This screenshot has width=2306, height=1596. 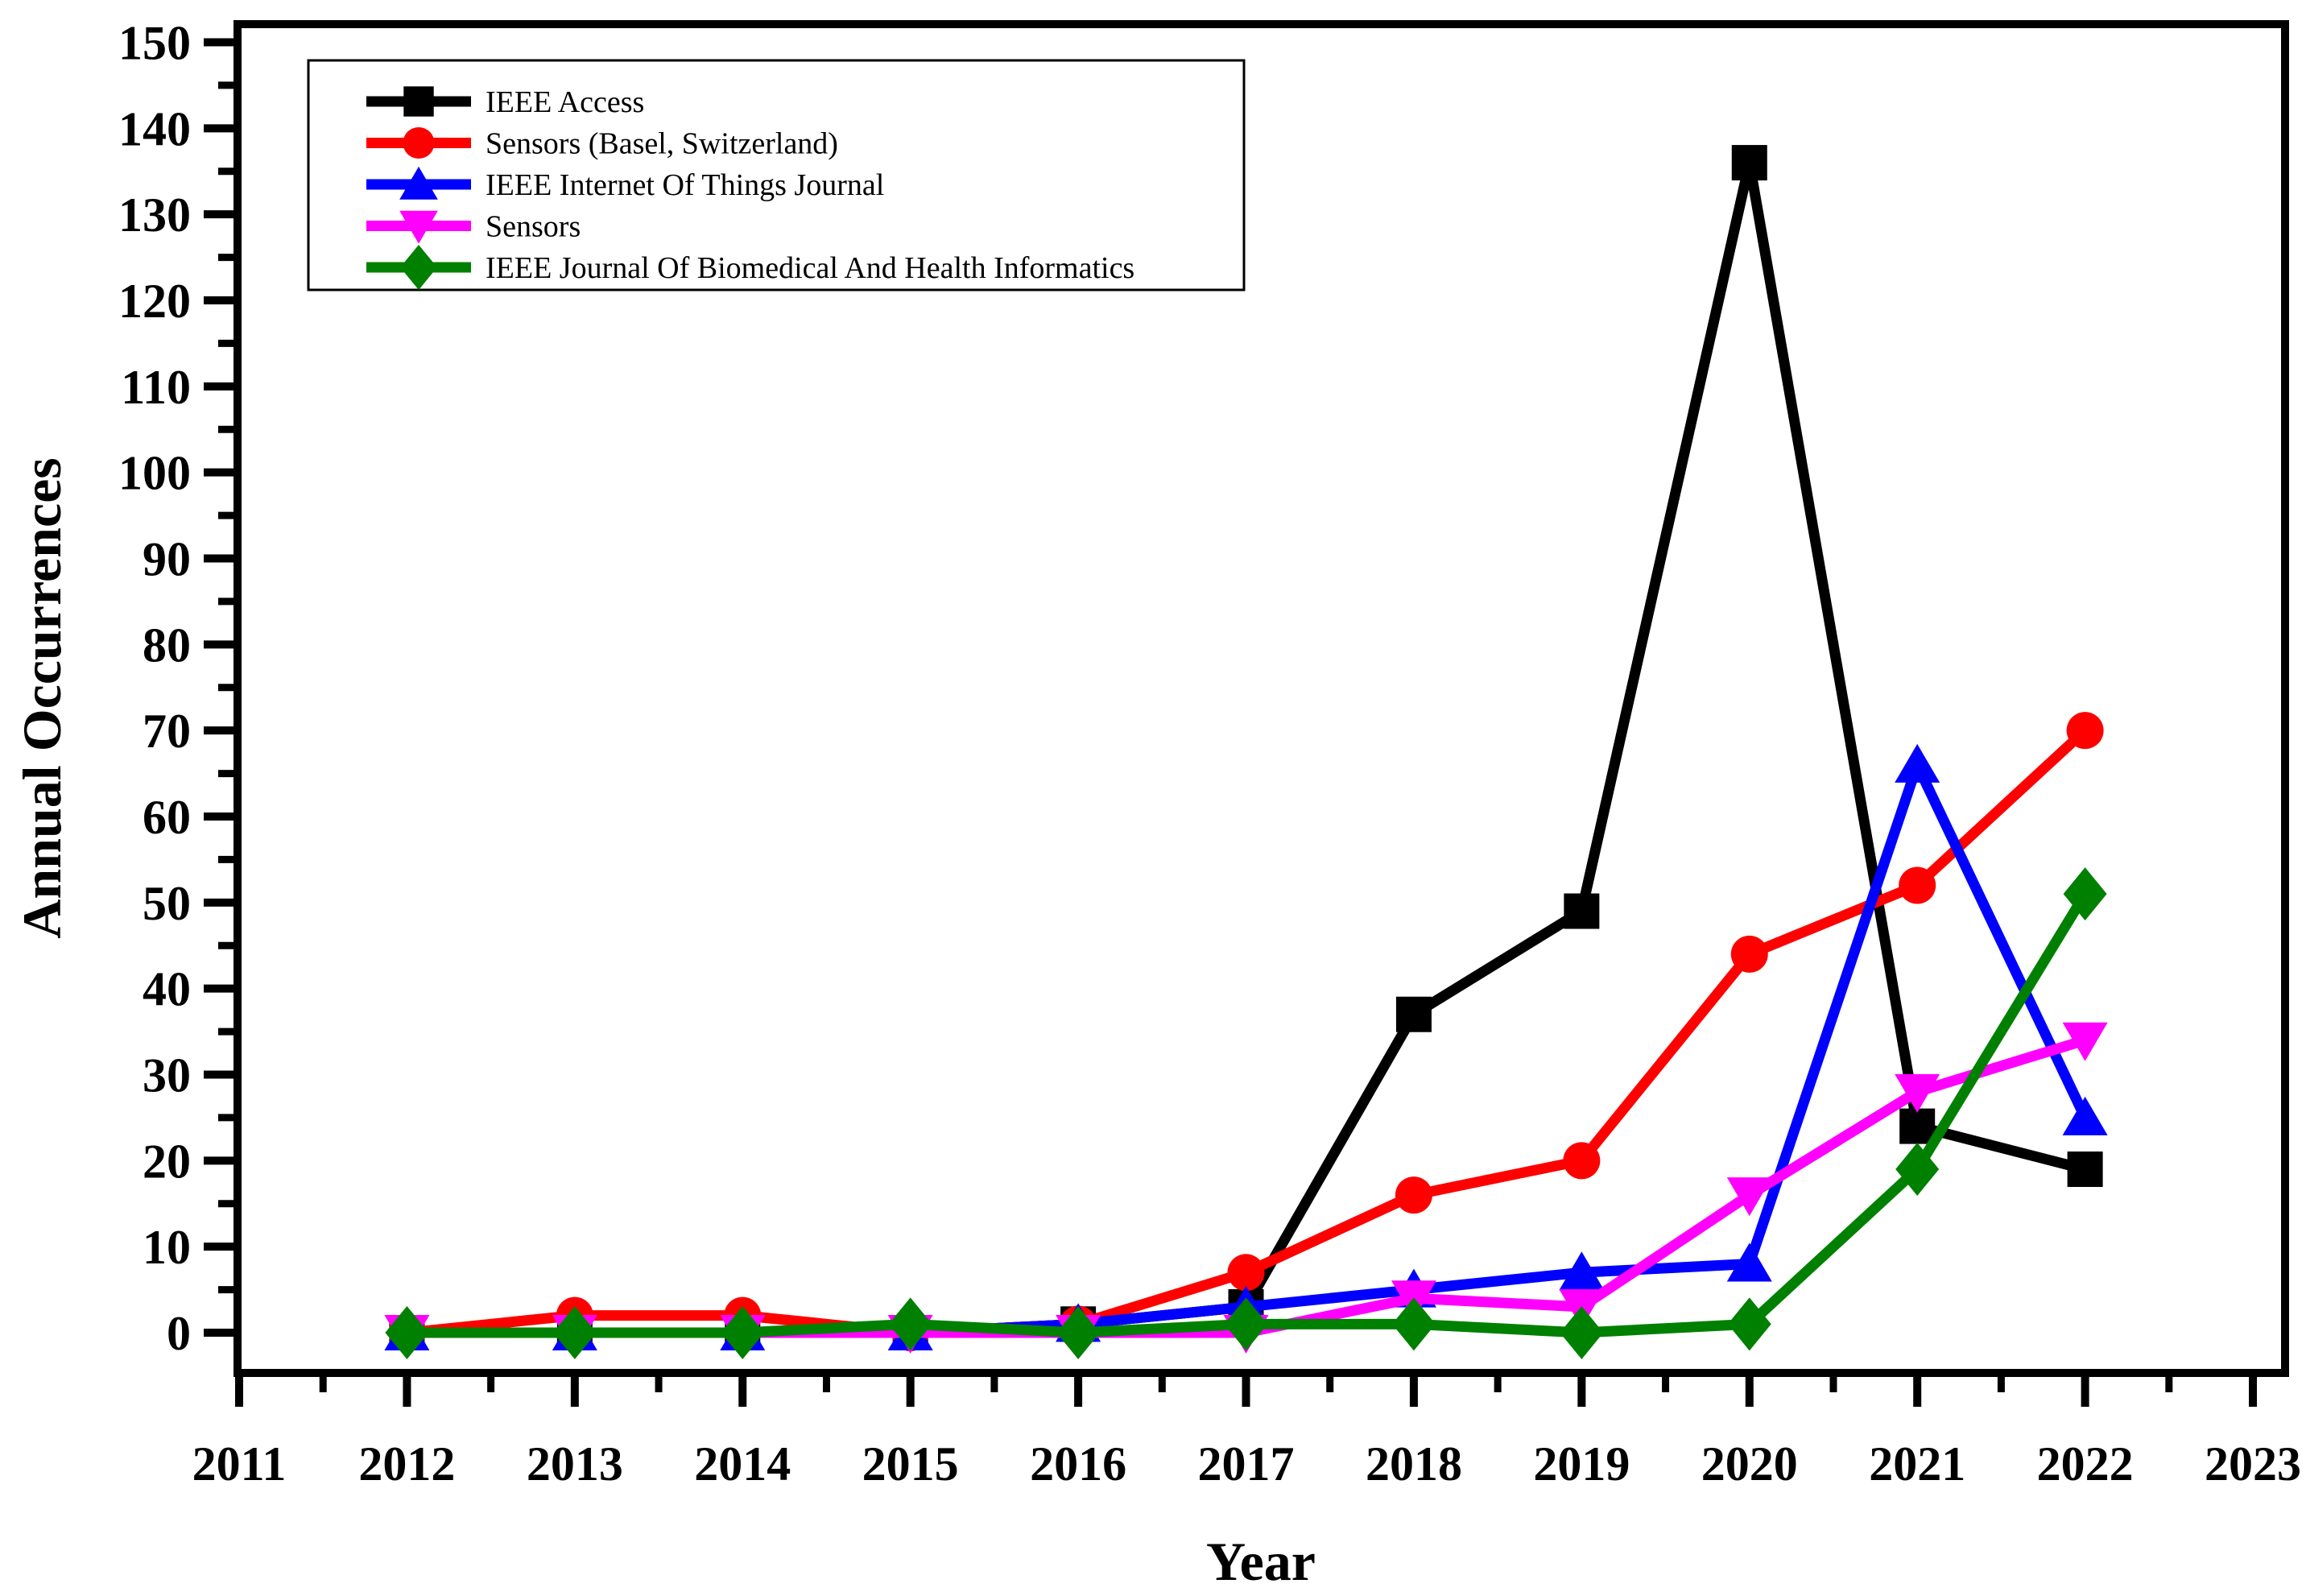 I want to click on y-tick-label: 20, so click(x=167, y=1161).